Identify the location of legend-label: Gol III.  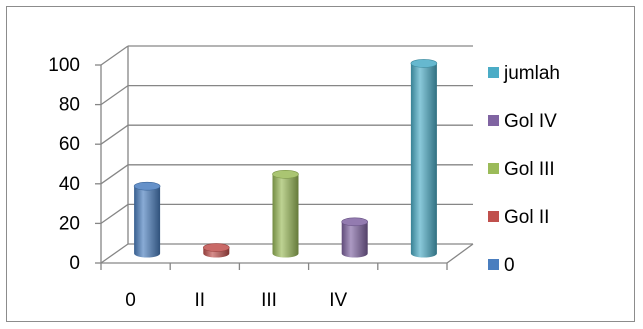
(529, 169).